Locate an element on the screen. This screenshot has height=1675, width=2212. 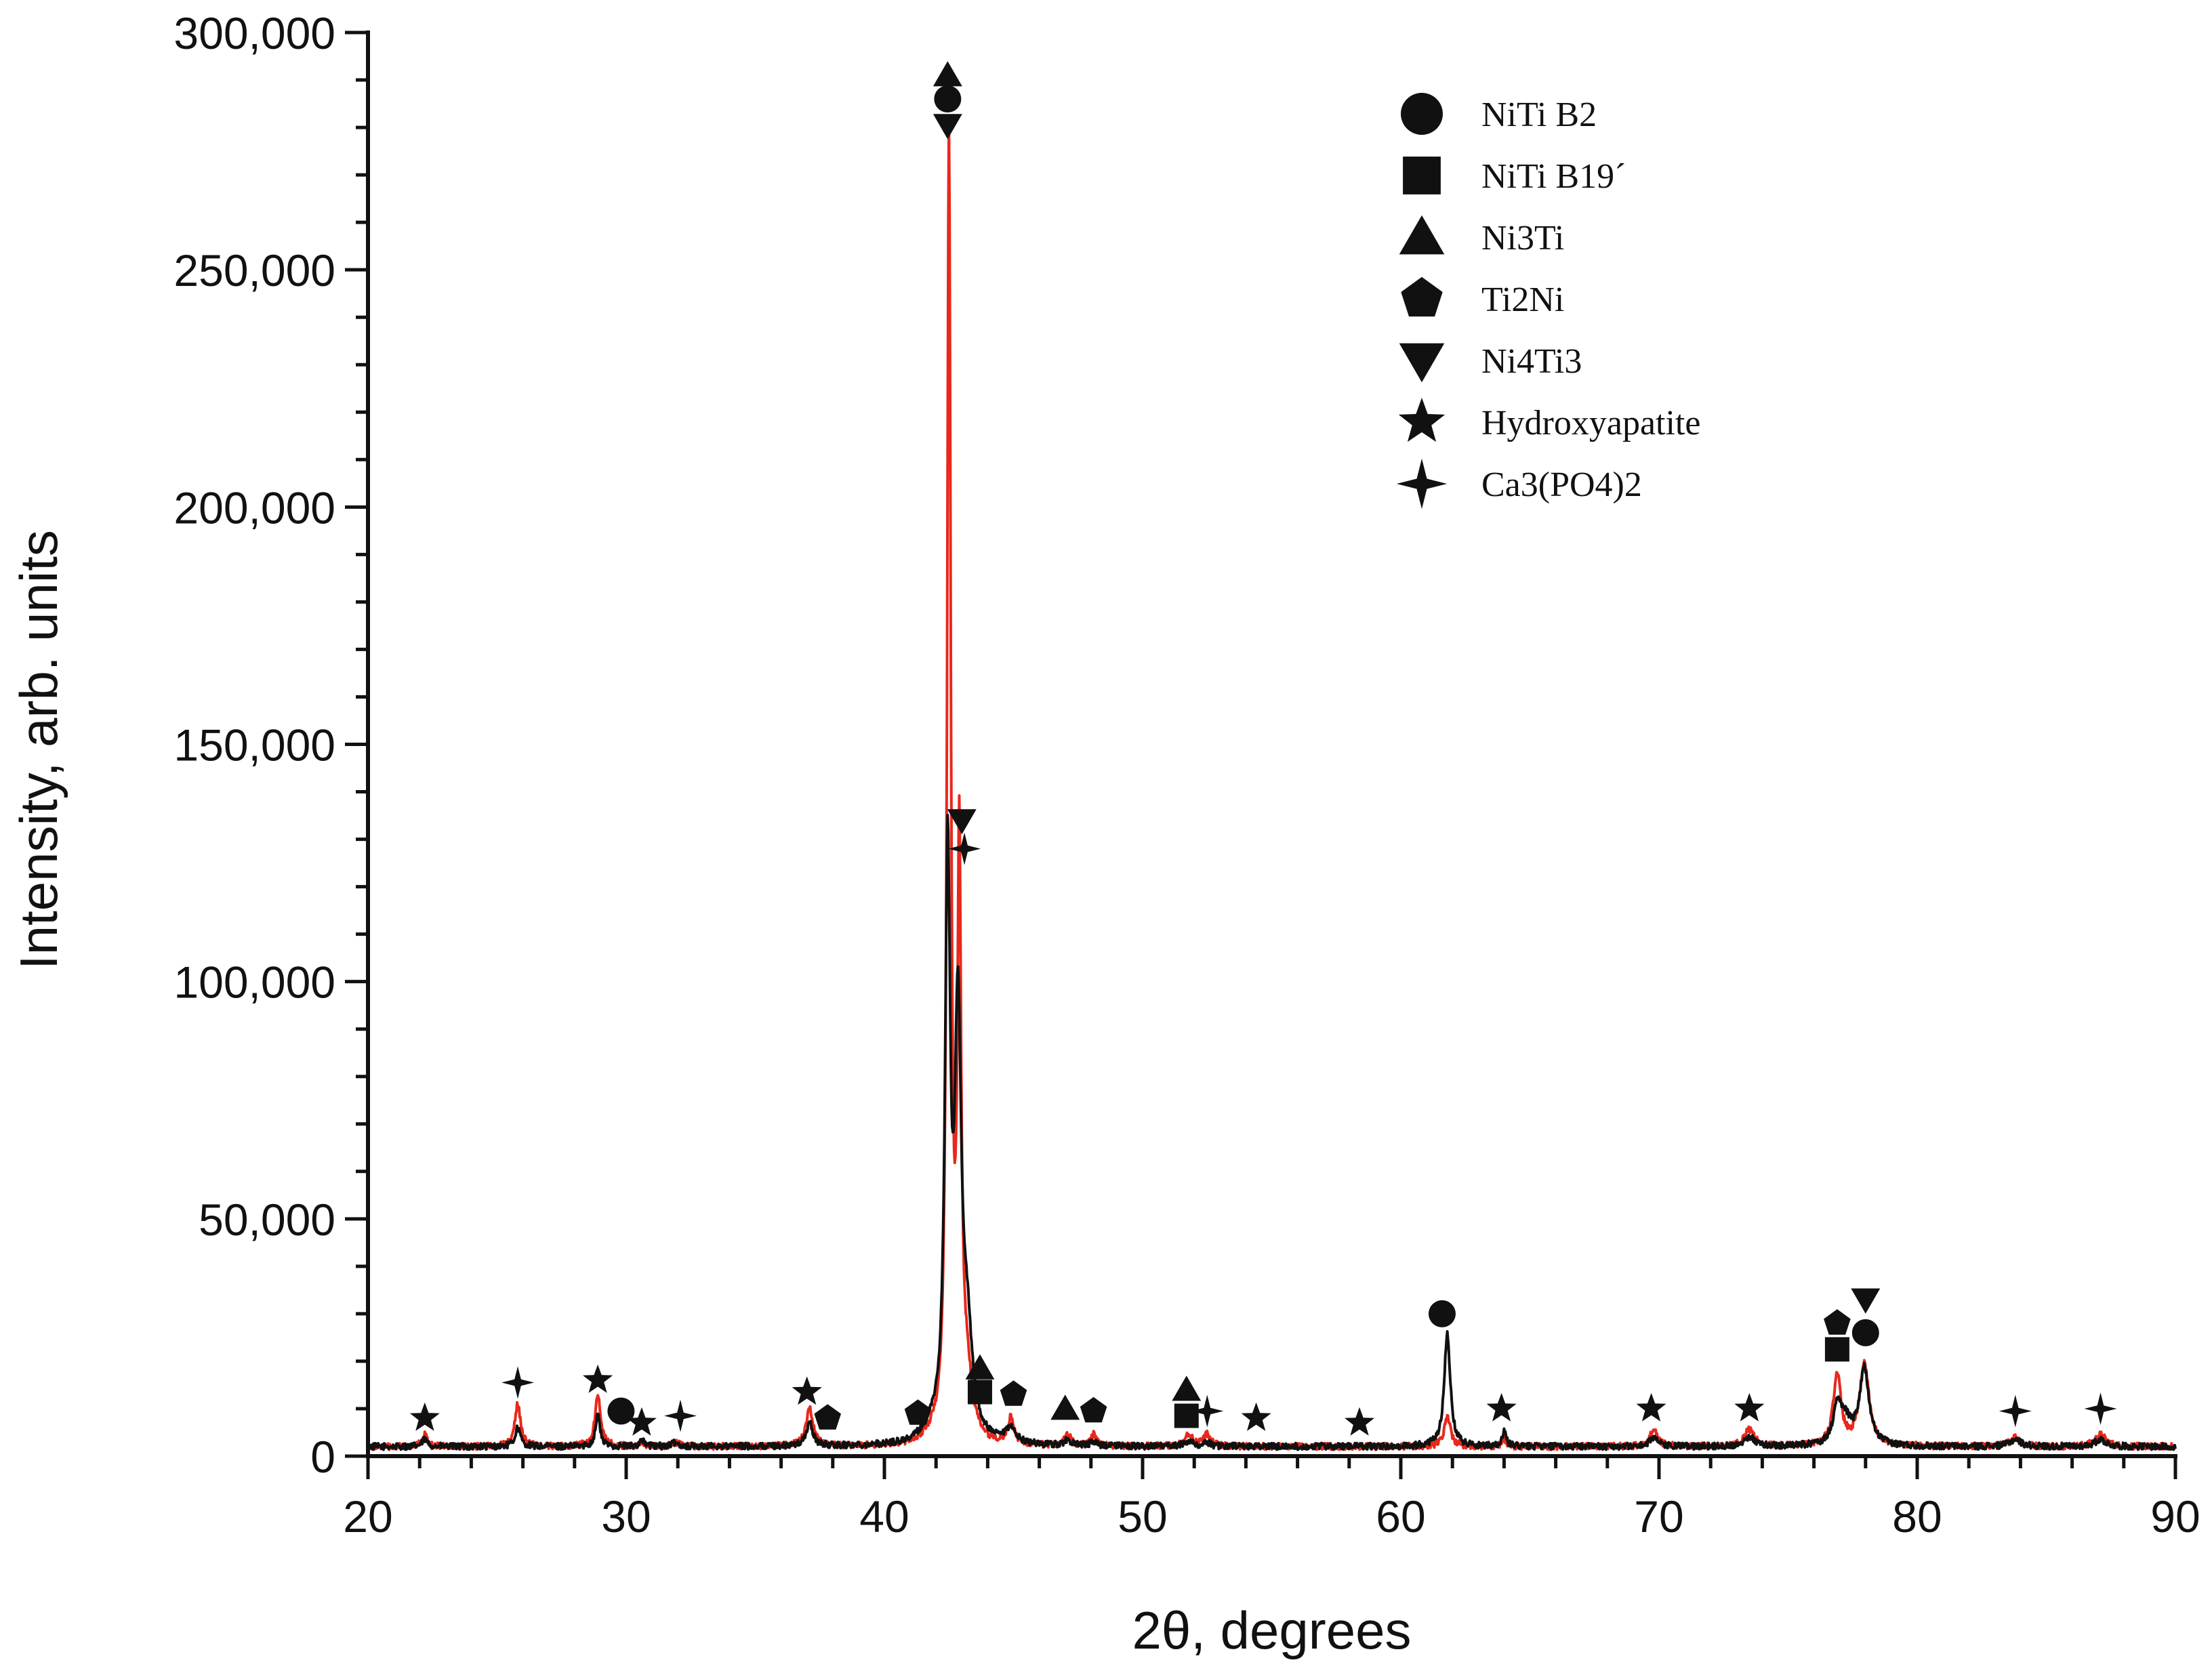
y-tick-label: 100,000 is located at coordinates (254, 982).